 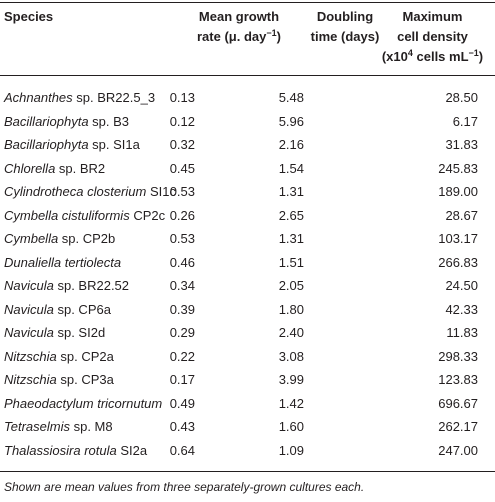 I want to click on doubling-time-cell: 2.16, so click(x=291, y=144).